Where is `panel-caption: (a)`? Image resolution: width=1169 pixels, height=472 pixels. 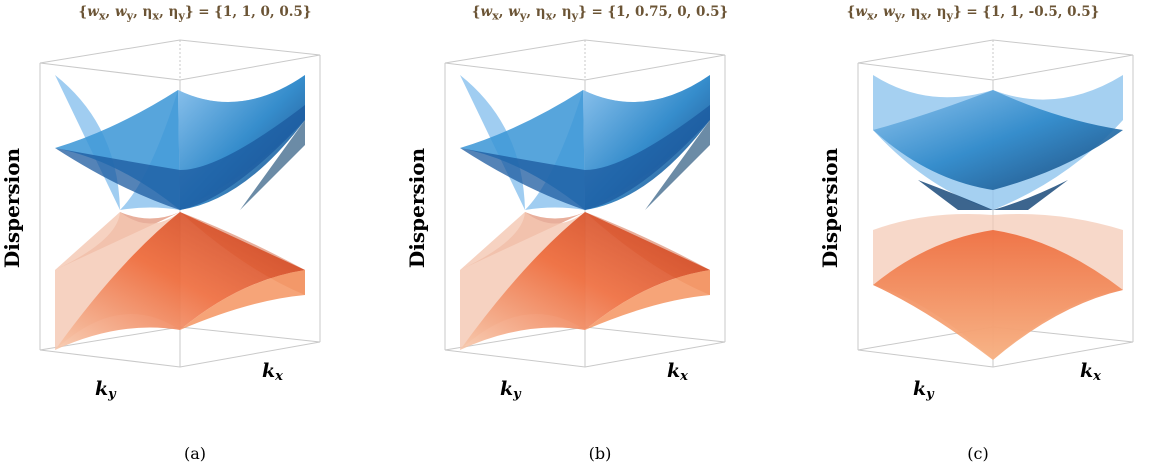
panel-caption: (a) is located at coordinates (195, 453).